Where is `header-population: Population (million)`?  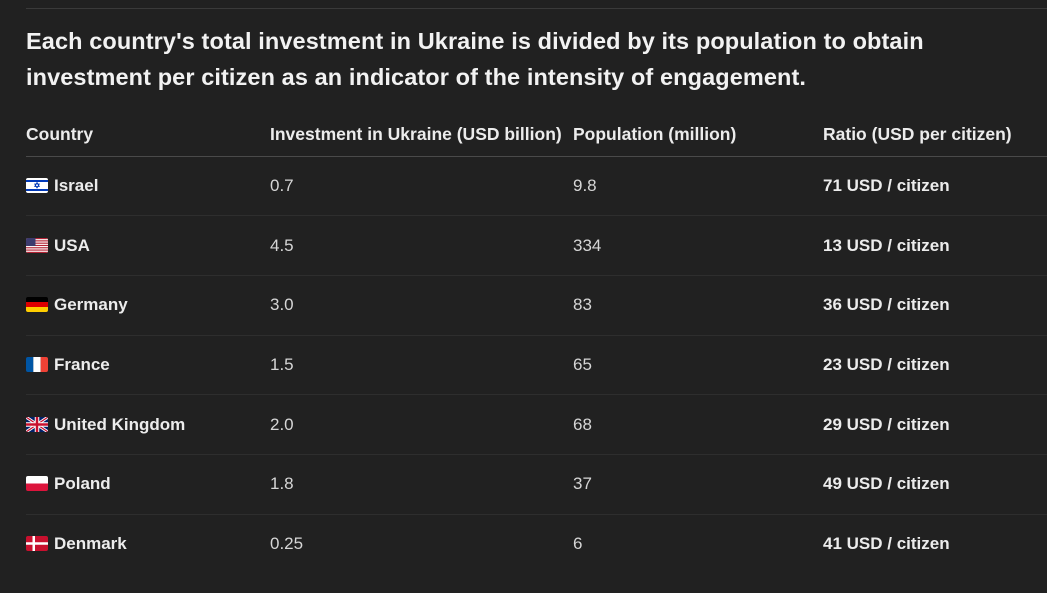 header-population: Population (million) is located at coordinates (698, 133).